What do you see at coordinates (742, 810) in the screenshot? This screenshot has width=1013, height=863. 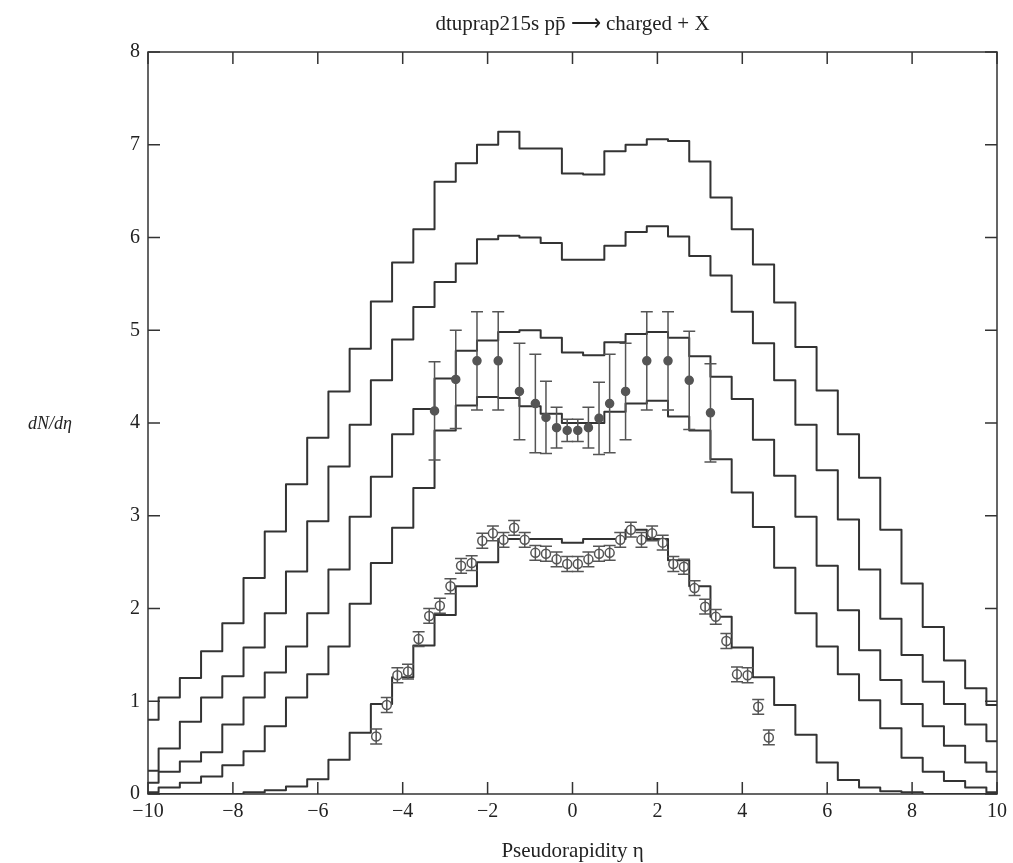 I see `x-tick-label: 4` at bounding box center [742, 810].